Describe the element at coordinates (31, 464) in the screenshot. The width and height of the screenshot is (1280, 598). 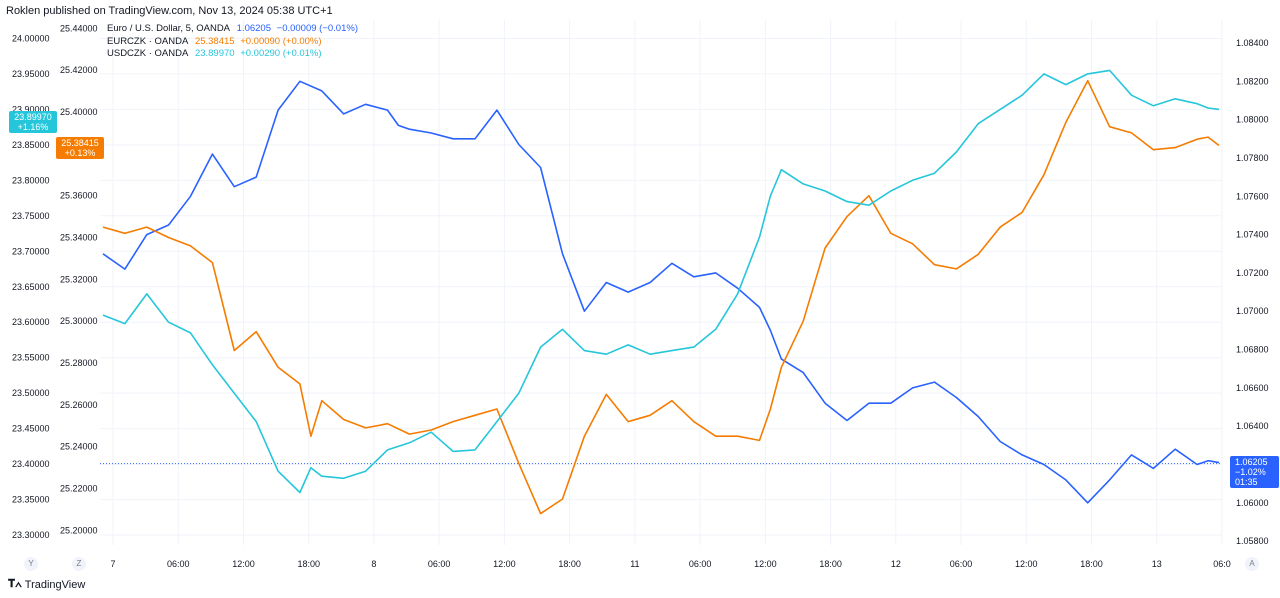
I see `y-tick-label-usdczk: 23.40000` at that location.